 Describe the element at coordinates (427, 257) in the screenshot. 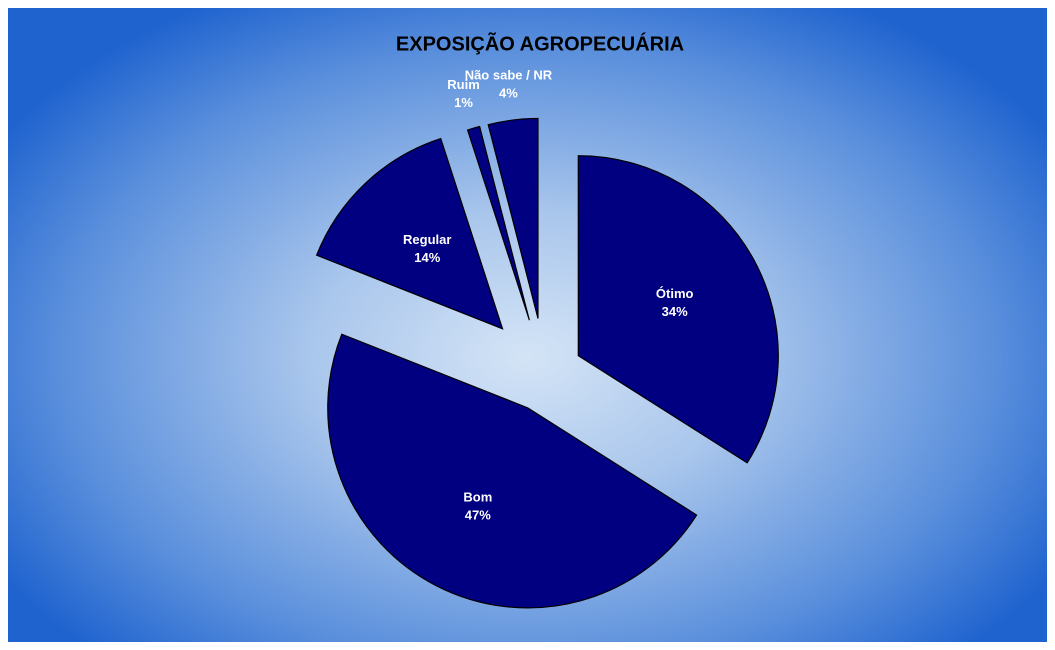

I see `slice-value-label: 14%` at that location.